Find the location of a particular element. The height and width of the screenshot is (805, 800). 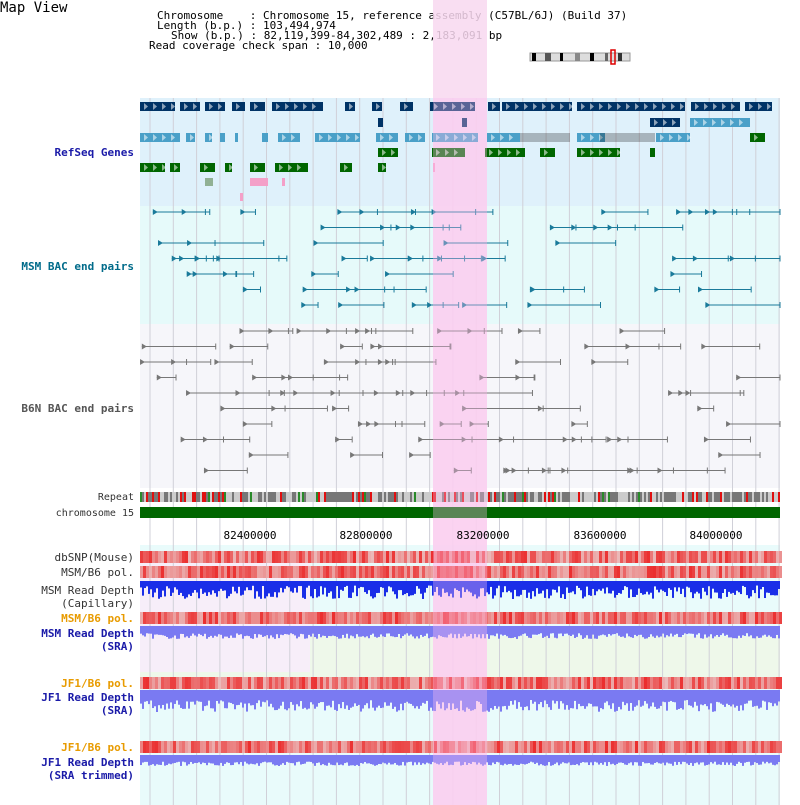

track-label-b6n-bac: B6N BAC end pairs is located at coordinates (77, 408).